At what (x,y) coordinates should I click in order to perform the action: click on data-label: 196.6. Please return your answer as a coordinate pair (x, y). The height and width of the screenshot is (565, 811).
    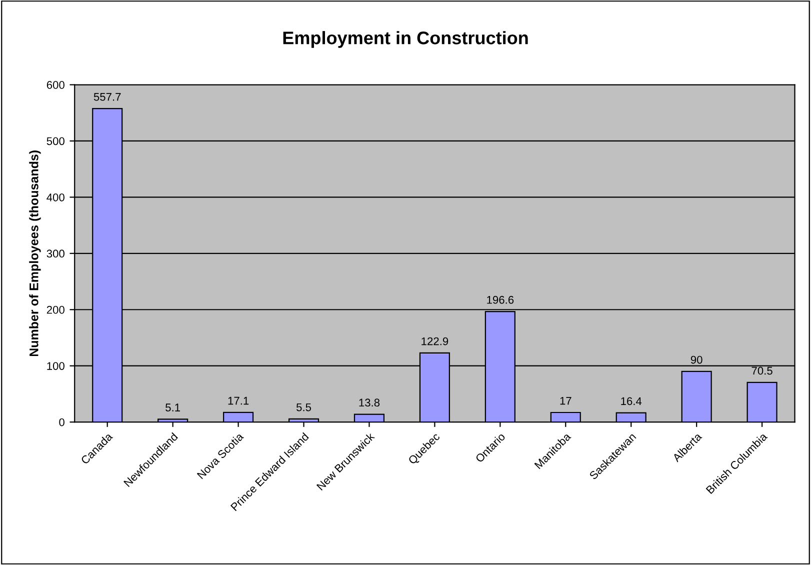
    Looking at the image, I should click on (500, 300).